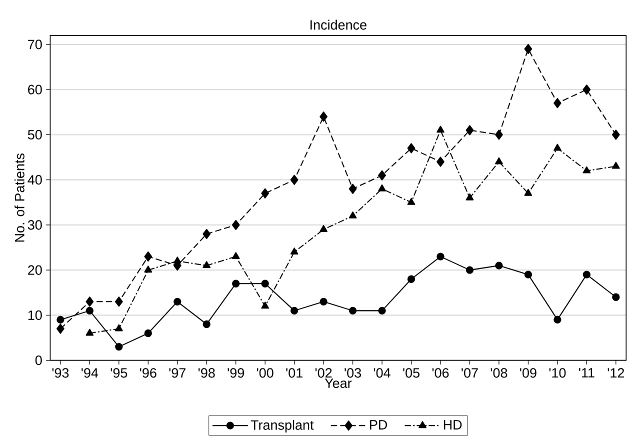 Image resolution: width=635 pixels, height=446 pixels. Describe the element at coordinates (440, 373) in the screenshot. I see `x-tick-label: '06` at that location.